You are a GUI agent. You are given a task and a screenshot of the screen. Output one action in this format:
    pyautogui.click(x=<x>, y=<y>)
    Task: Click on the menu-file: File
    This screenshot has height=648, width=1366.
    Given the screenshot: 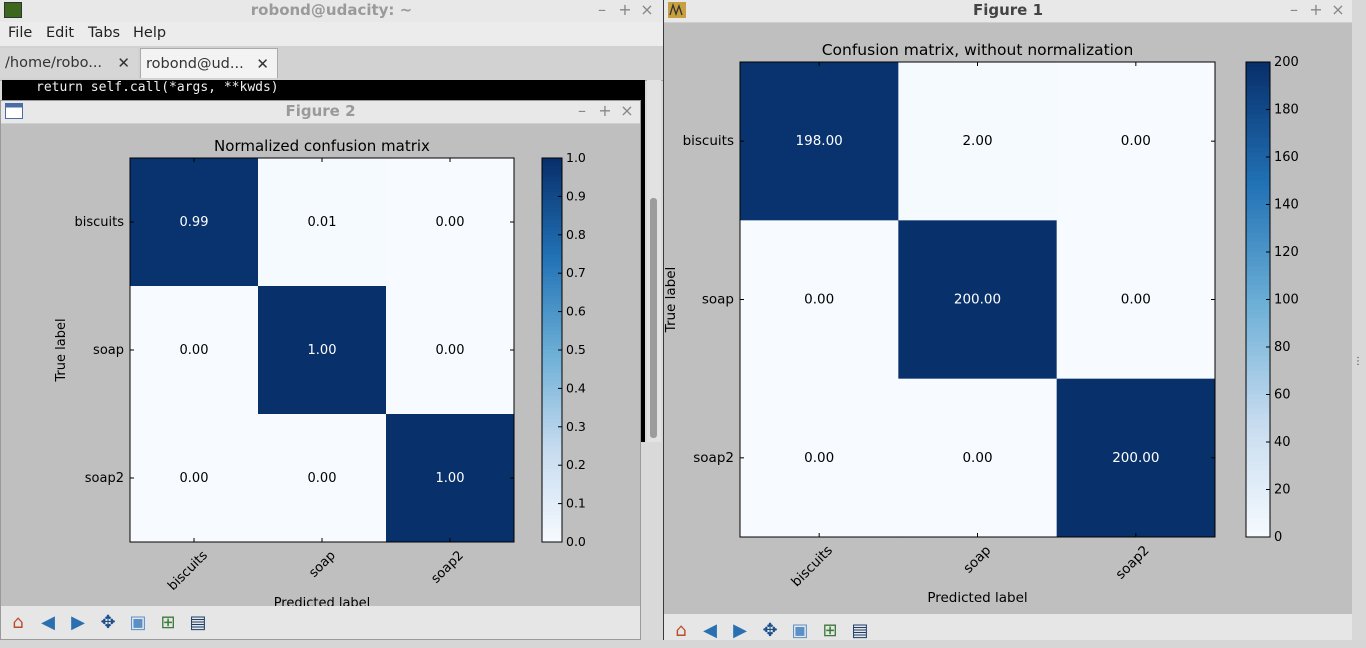 What is the action you would take?
    pyautogui.click(x=20, y=33)
    